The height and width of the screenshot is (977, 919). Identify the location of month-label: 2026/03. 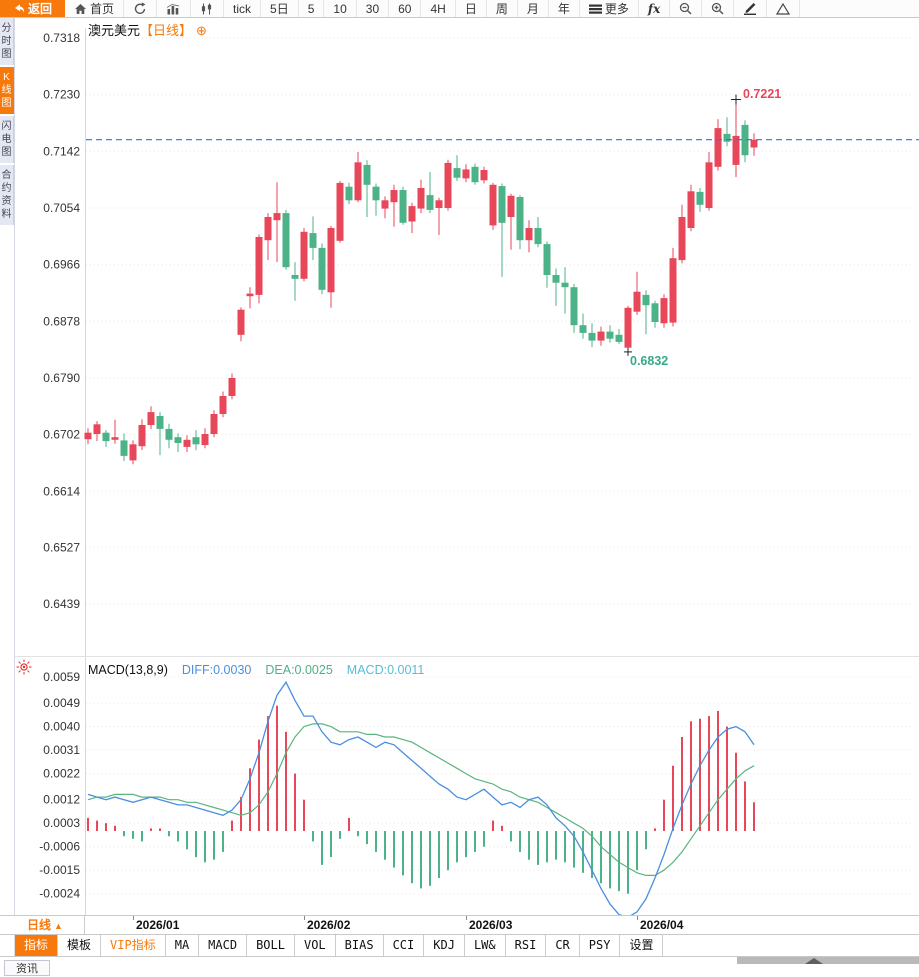
(491, 925).